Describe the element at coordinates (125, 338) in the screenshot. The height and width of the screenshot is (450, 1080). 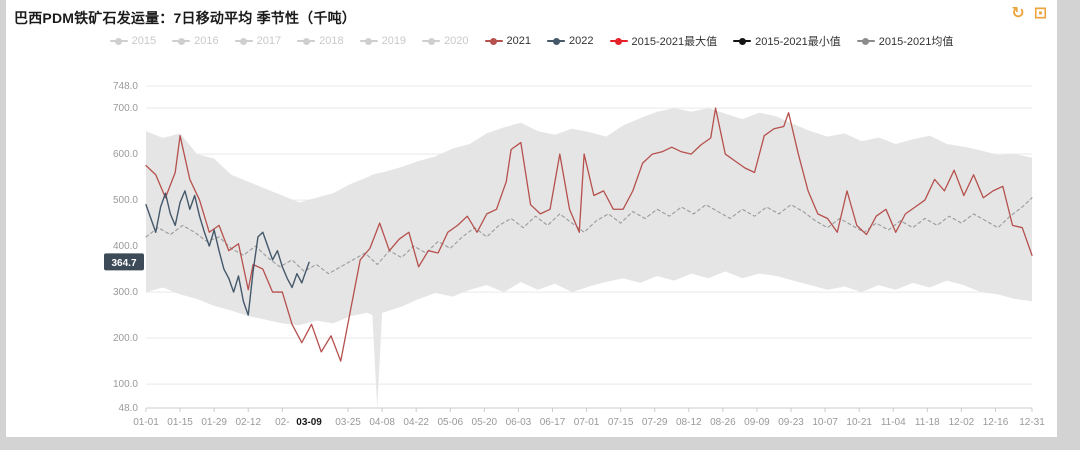
I see `svg-text: 200.0` at that location.